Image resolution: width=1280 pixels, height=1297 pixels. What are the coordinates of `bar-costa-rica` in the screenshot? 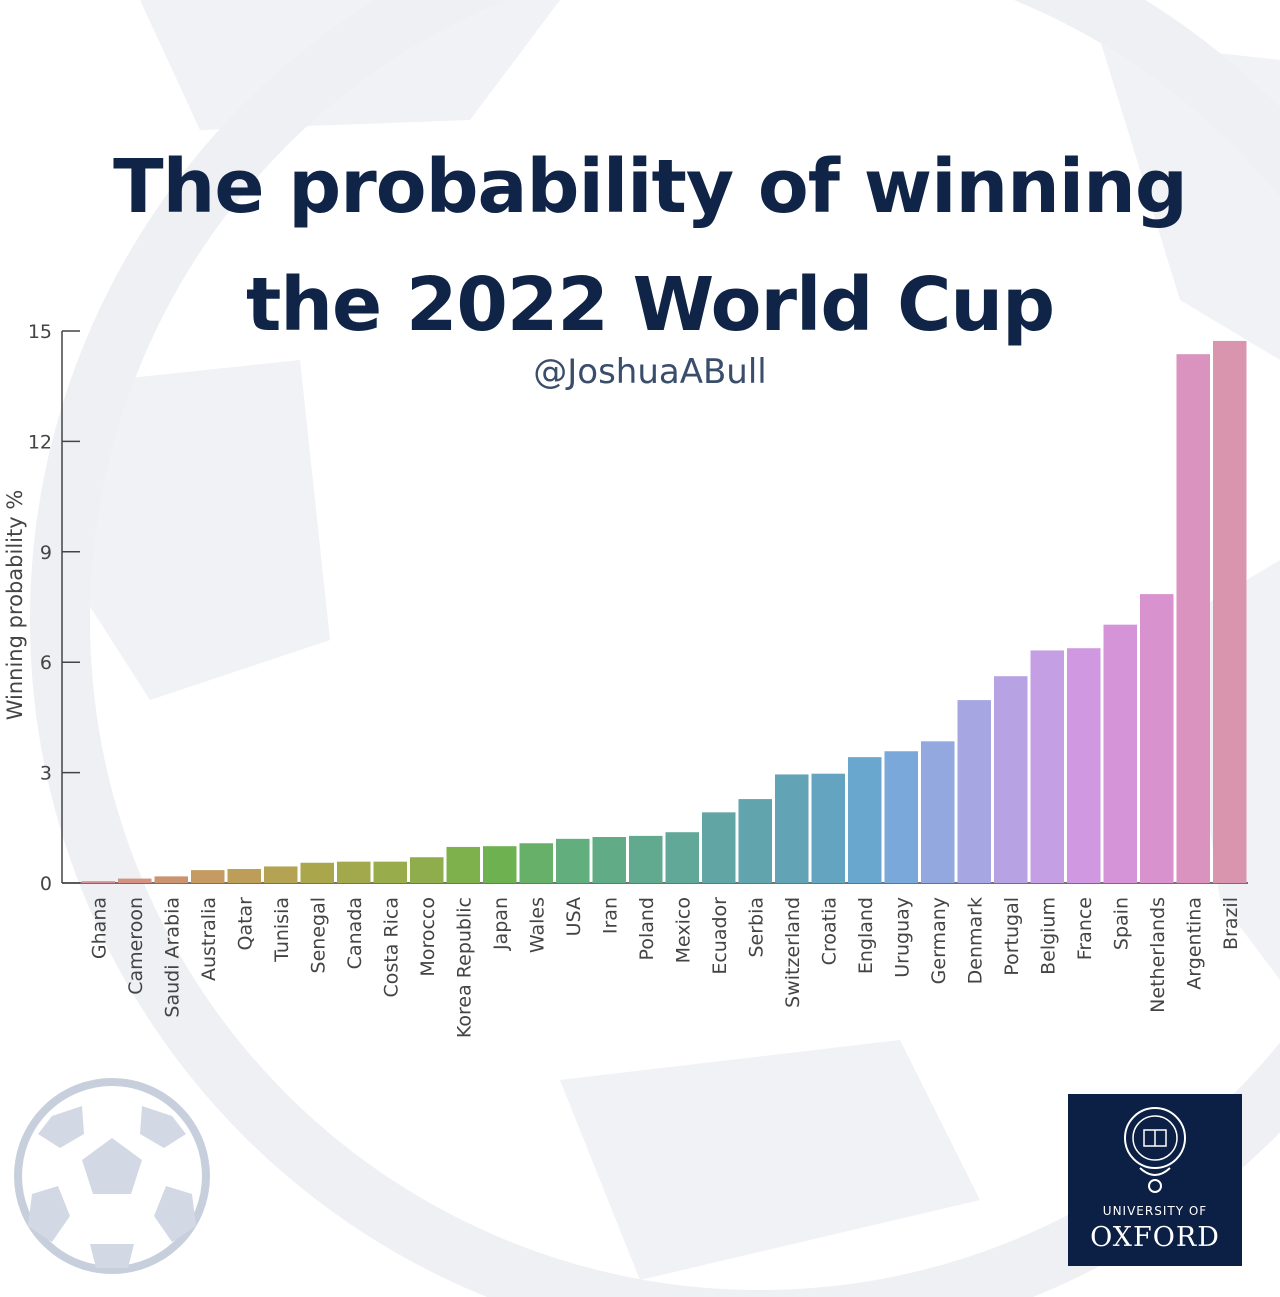 It's located at (390, 872).